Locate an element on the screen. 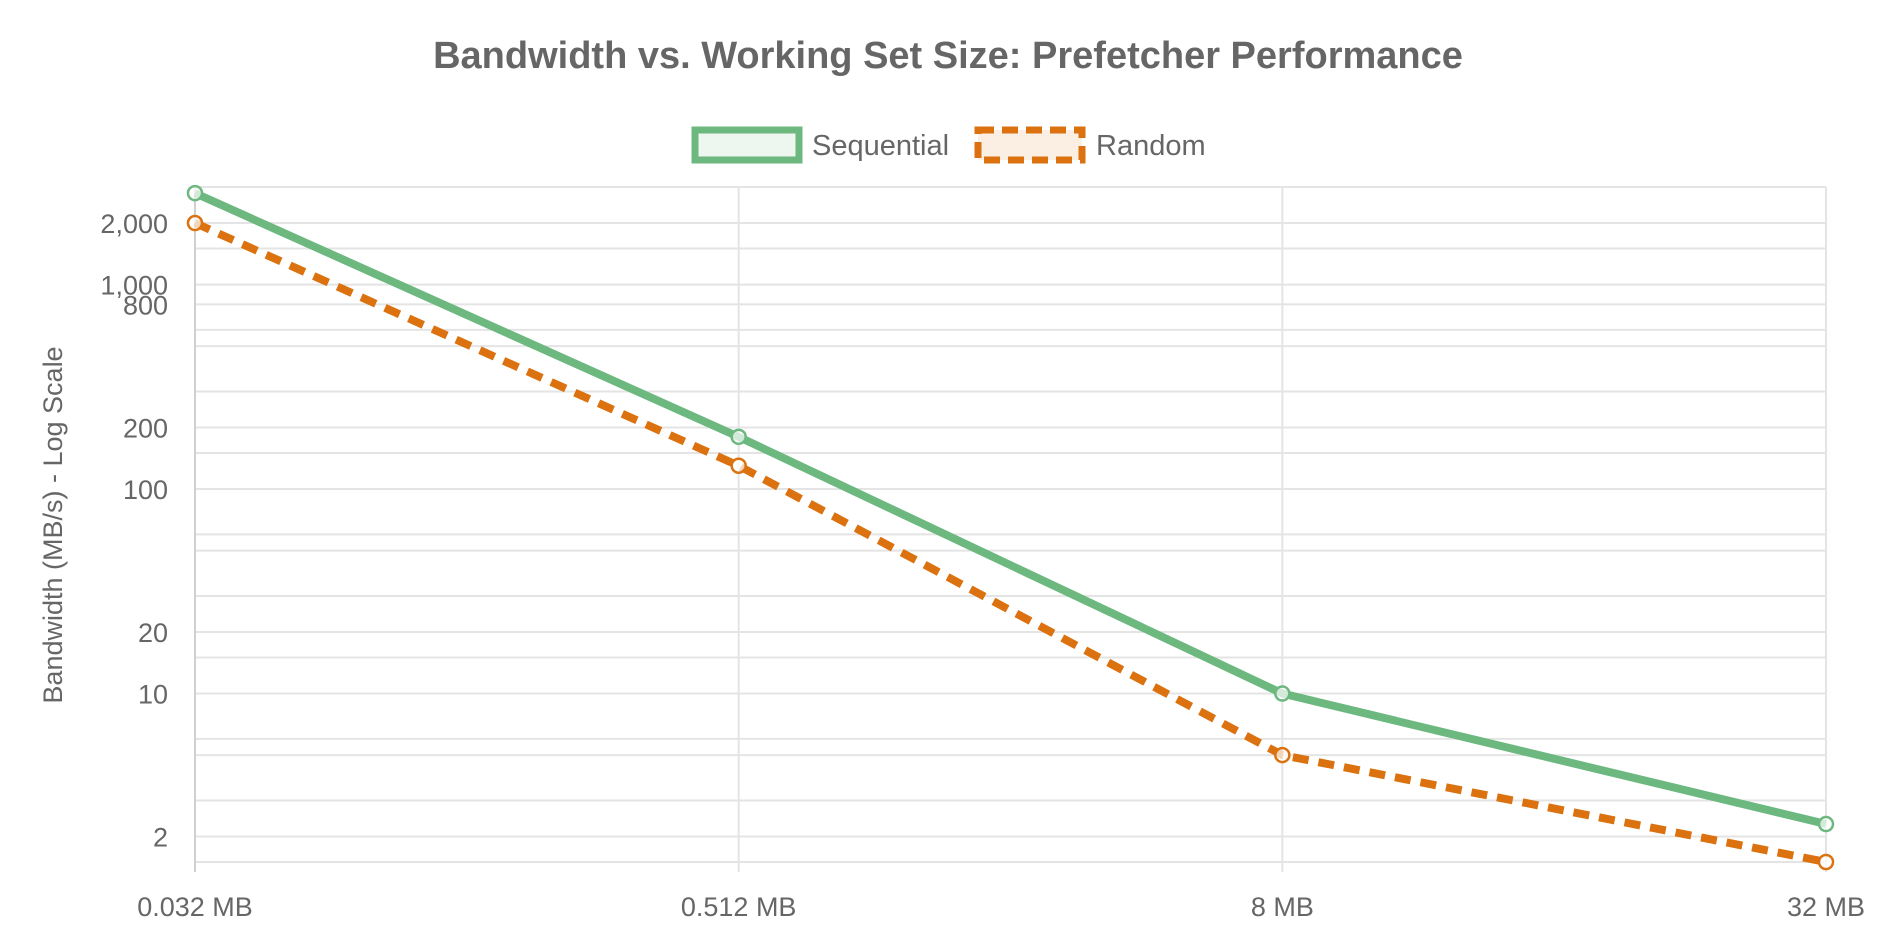 This screenshot has height=945, width=1896. x-tick-label: 32 MB is located at coordinates (1826, 907).